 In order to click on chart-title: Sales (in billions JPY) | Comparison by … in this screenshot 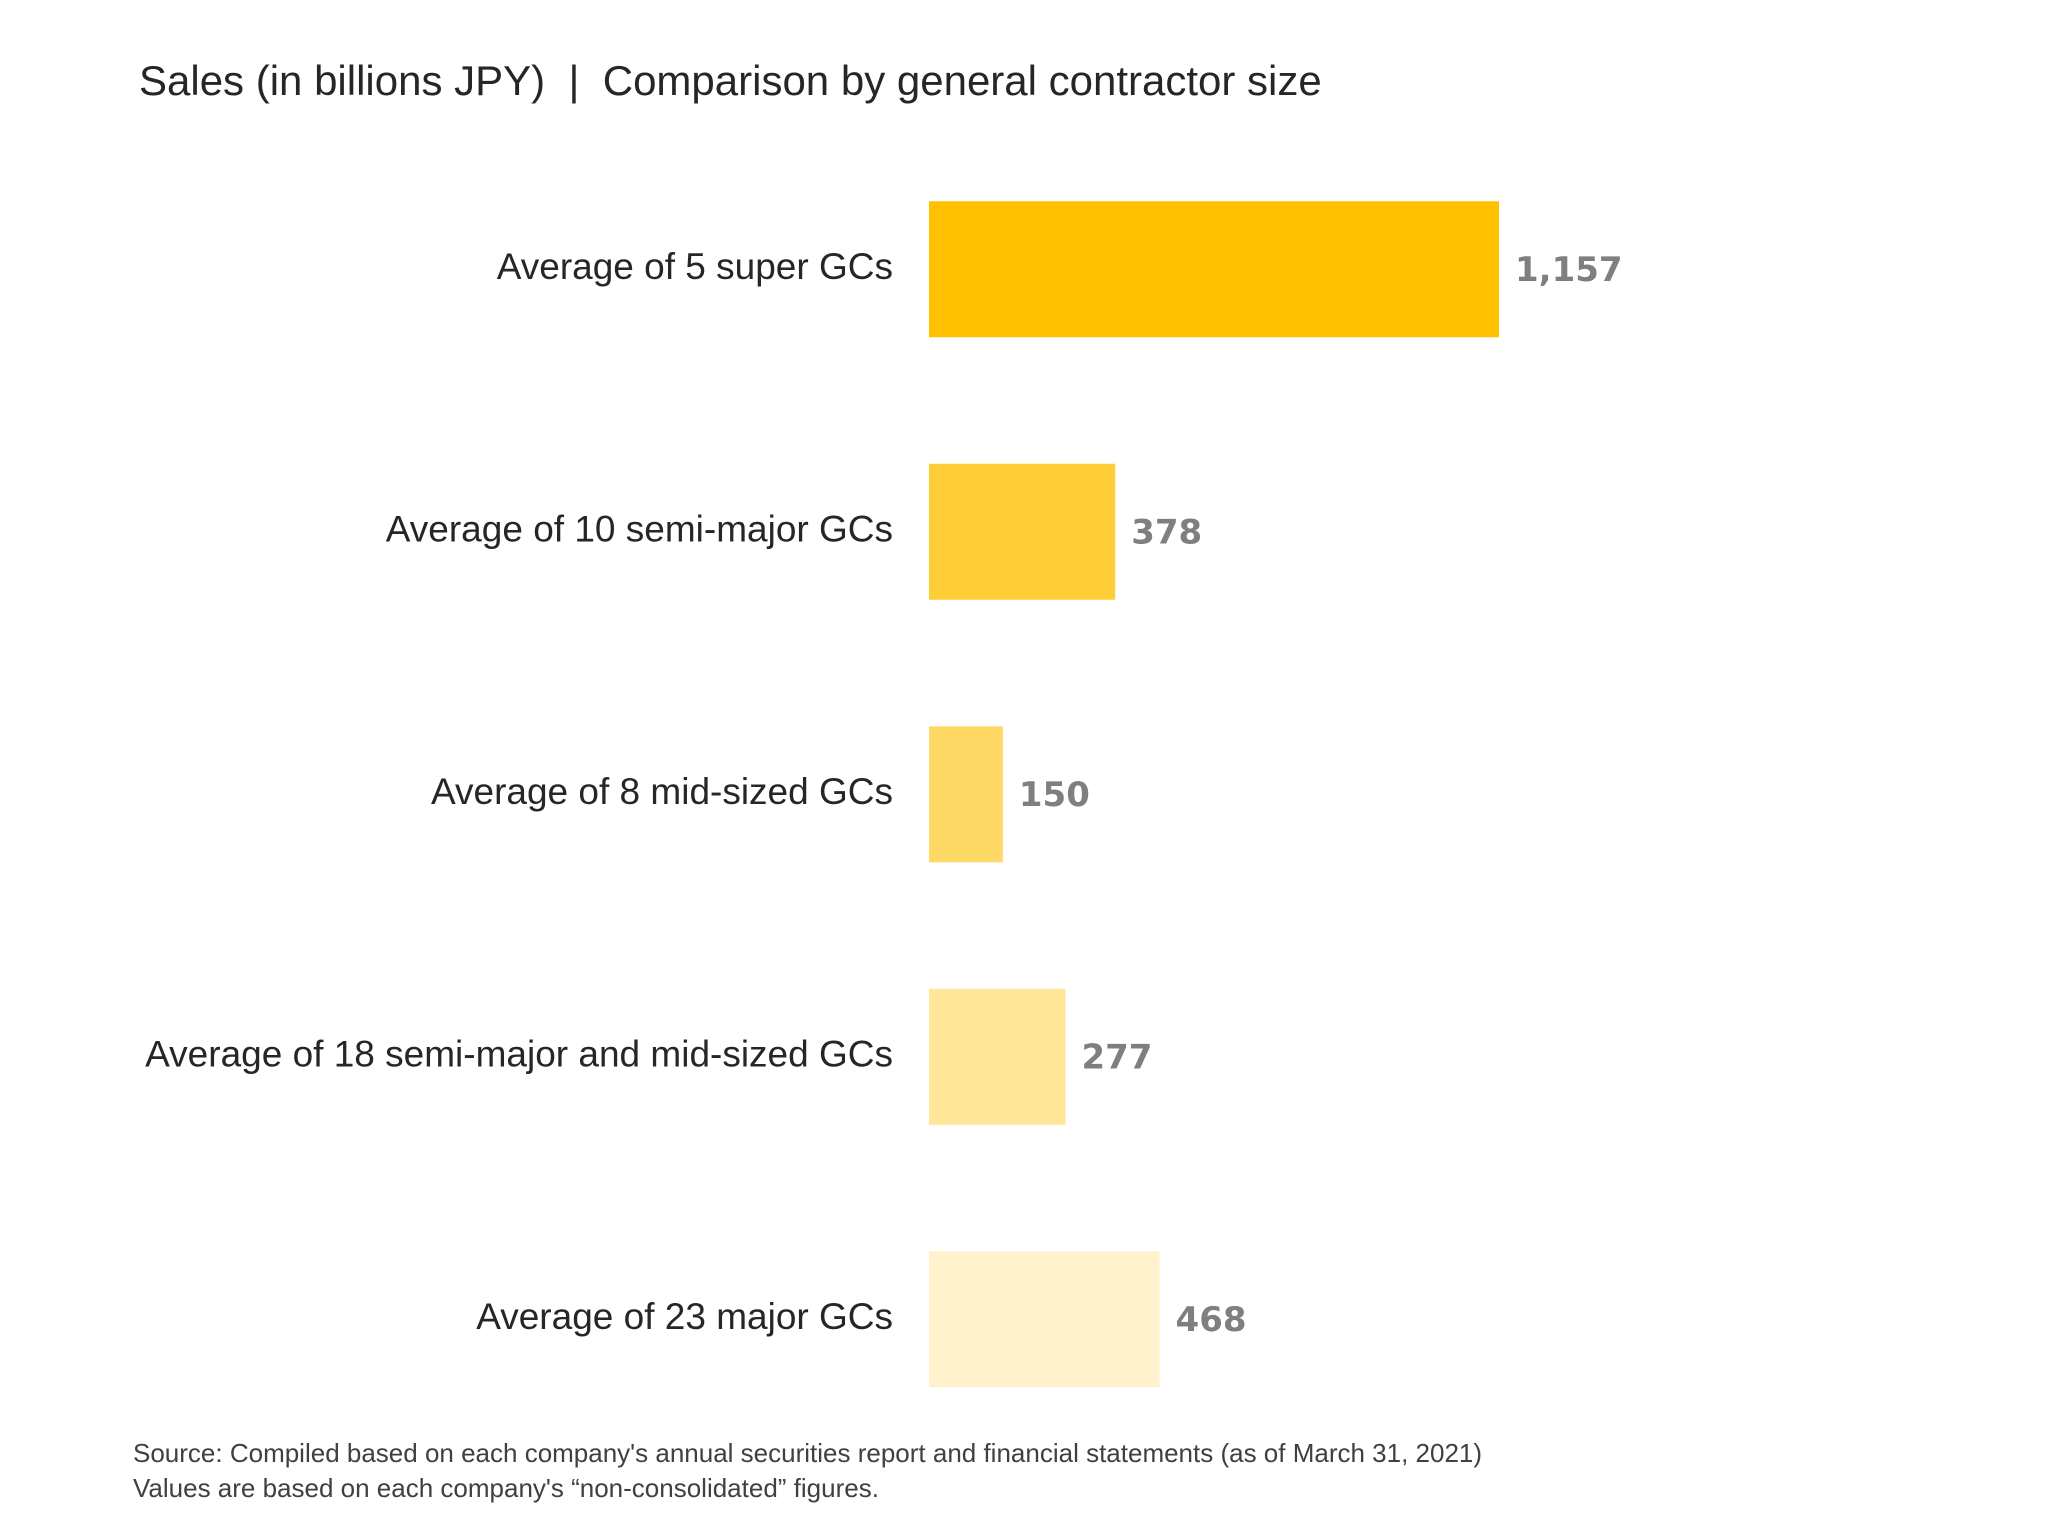, I will do `click(730, 80)`.